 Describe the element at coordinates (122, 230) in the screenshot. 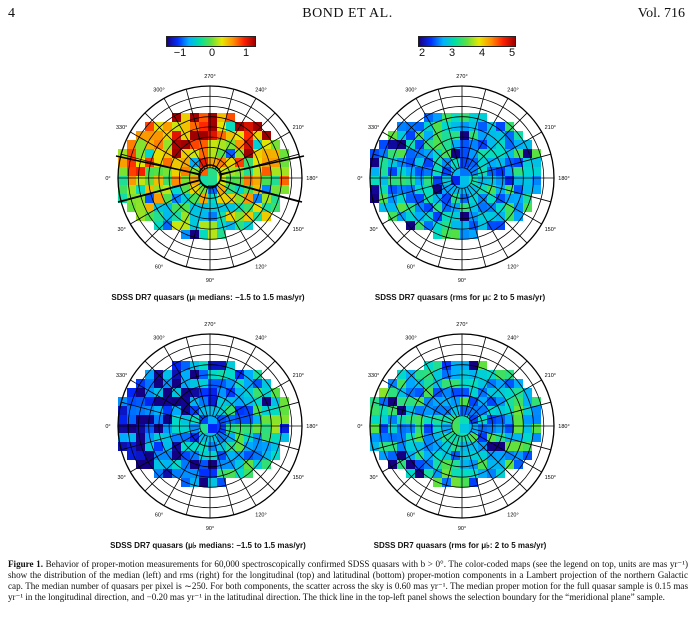

I see `angle-label: 30°` at that location.